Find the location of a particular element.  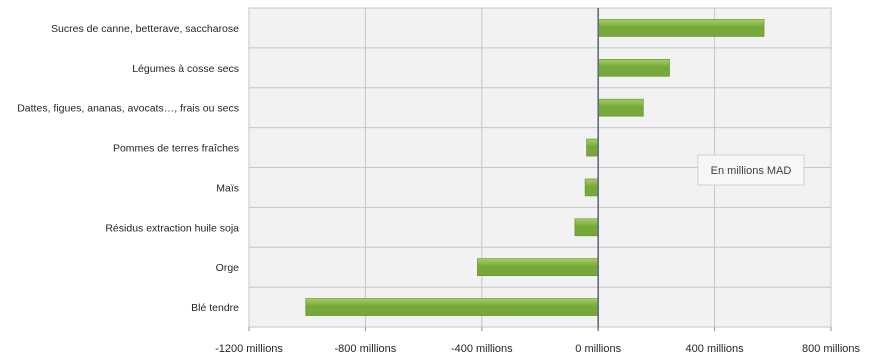

x-tick-label: 0 millions is located at coordinates (598, 349).